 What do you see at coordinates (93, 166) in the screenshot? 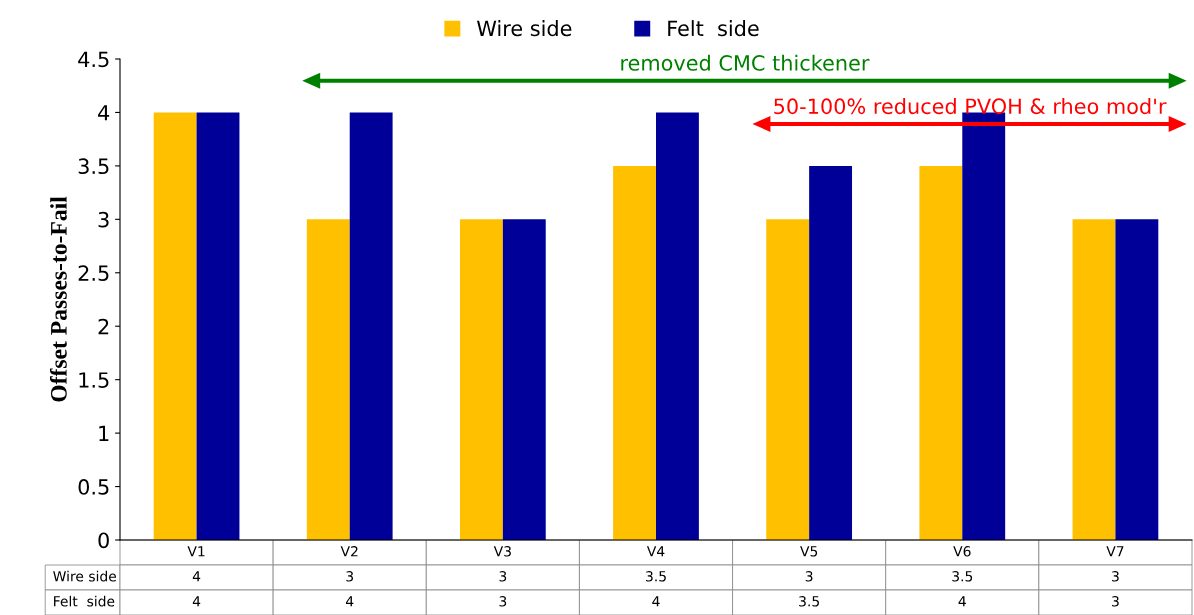
I see `y-tick-label: 3.5` at bounding box center [93, 166].